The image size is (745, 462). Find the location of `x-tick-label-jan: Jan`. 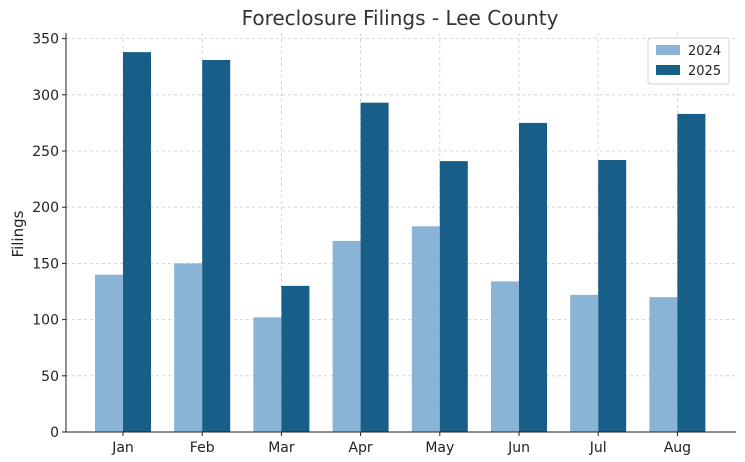

x-tick-label-jan: Jan is located at coordinates (122, 448).